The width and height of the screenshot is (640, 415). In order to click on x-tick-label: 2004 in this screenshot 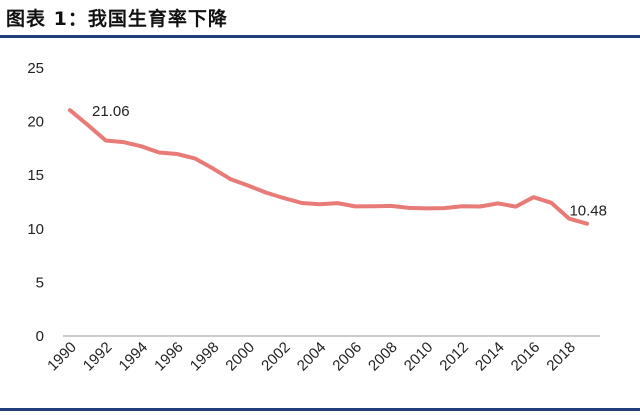, I will do `click(312, 357)`.